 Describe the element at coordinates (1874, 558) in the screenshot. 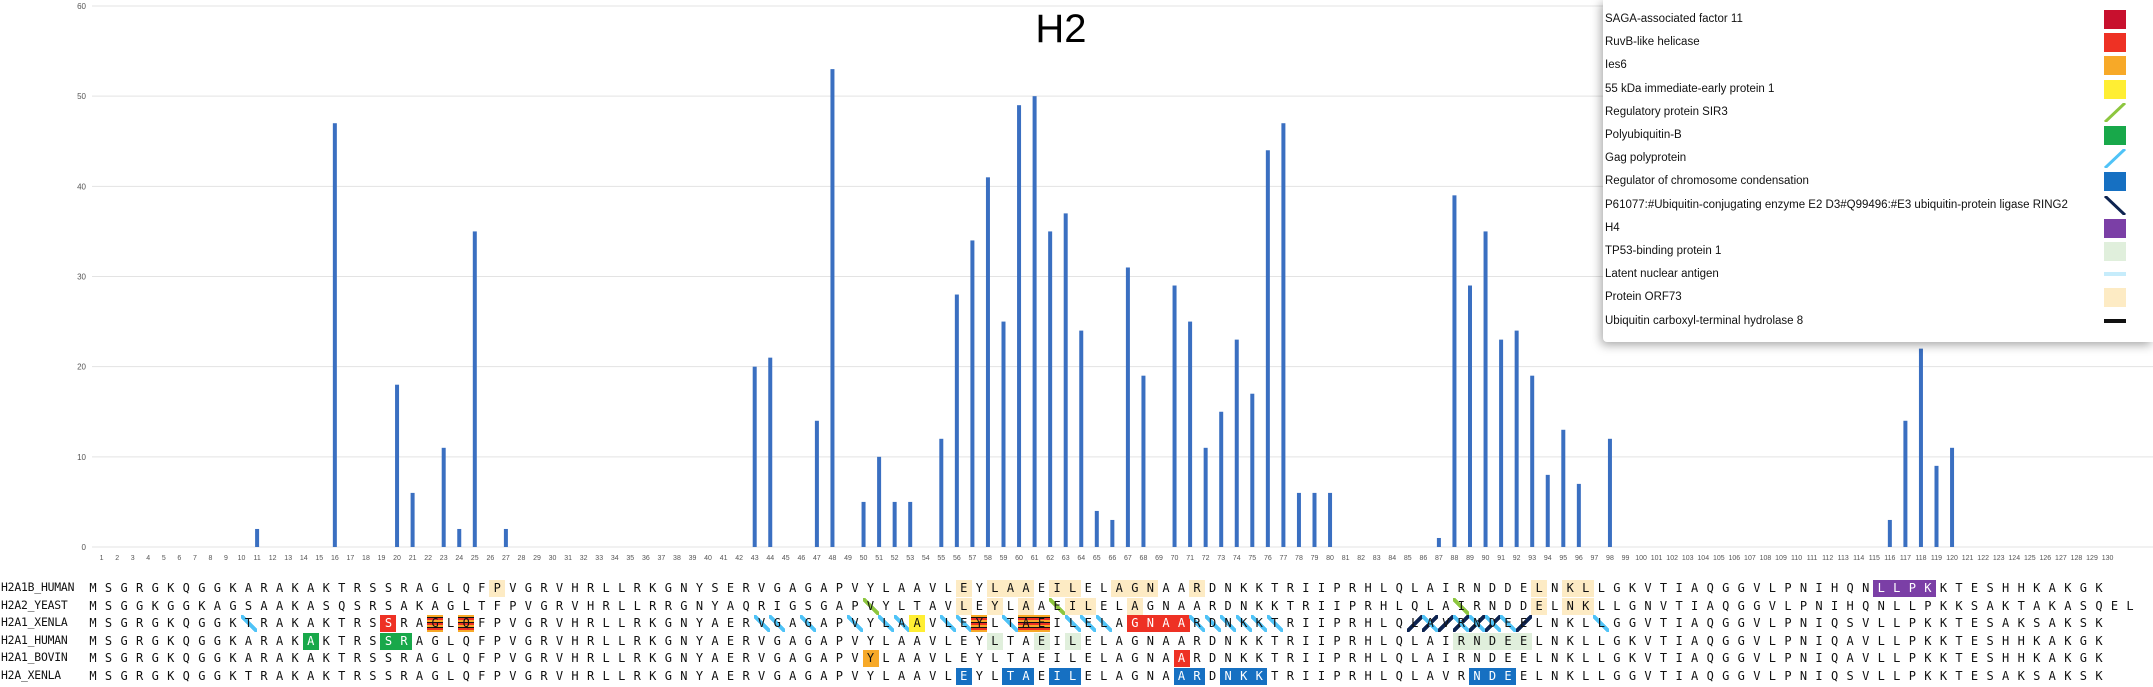

I see `x-tick-label: 115` at that location.